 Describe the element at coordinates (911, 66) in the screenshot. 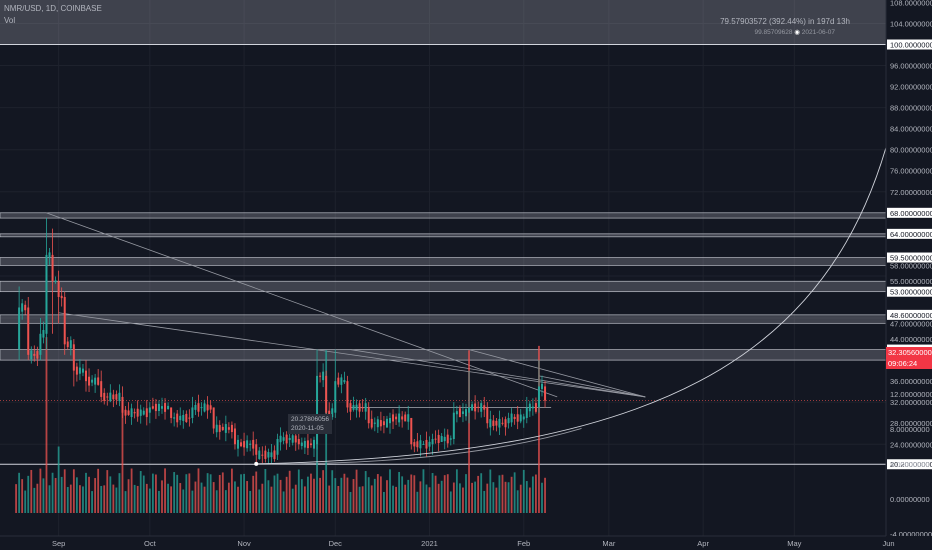

I see `price-tick-label: 96.00000000` at that location.